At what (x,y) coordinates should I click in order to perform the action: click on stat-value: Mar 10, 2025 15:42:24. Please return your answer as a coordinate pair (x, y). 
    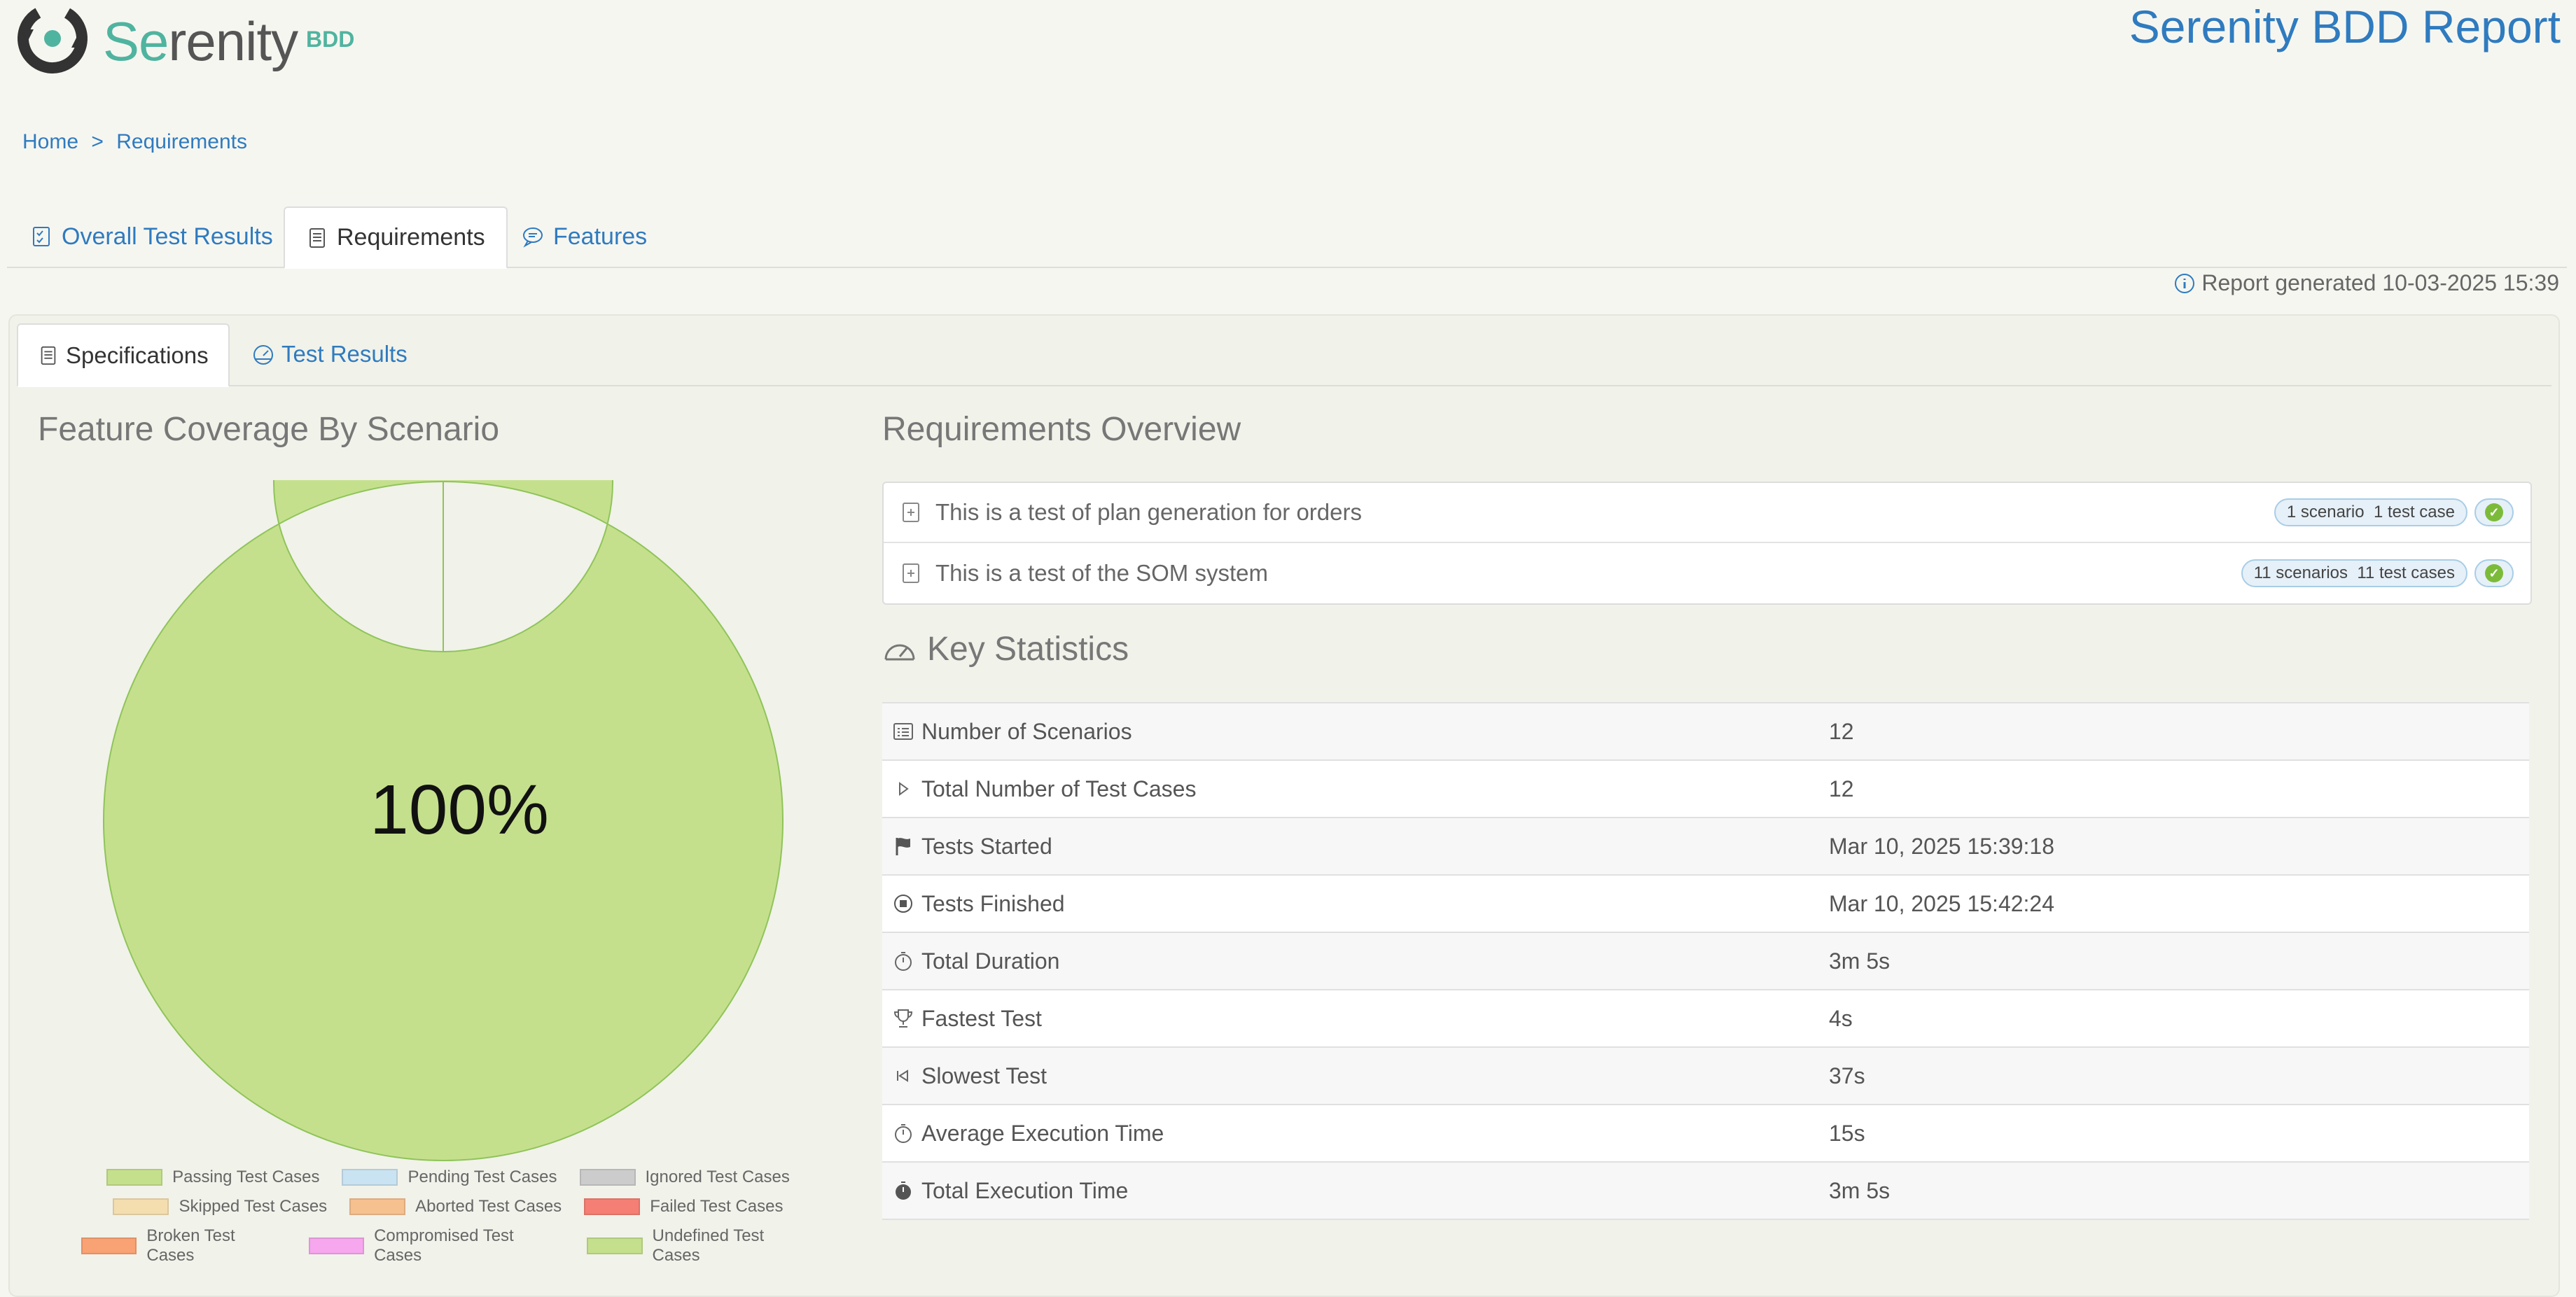
    Looking at the image, I should click on (1942, 903).